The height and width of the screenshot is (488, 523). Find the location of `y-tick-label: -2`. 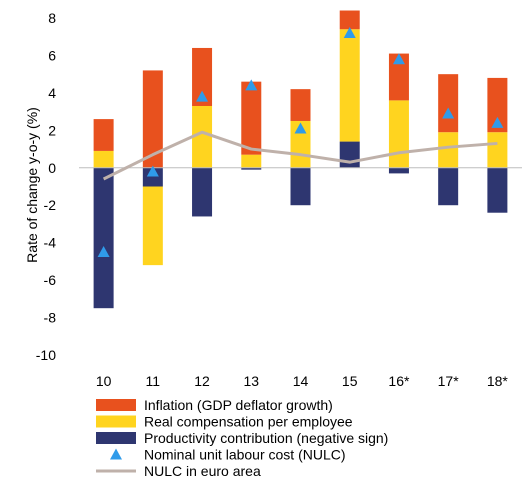

y-tick-label: -2 is located at coordinates (50, 205).